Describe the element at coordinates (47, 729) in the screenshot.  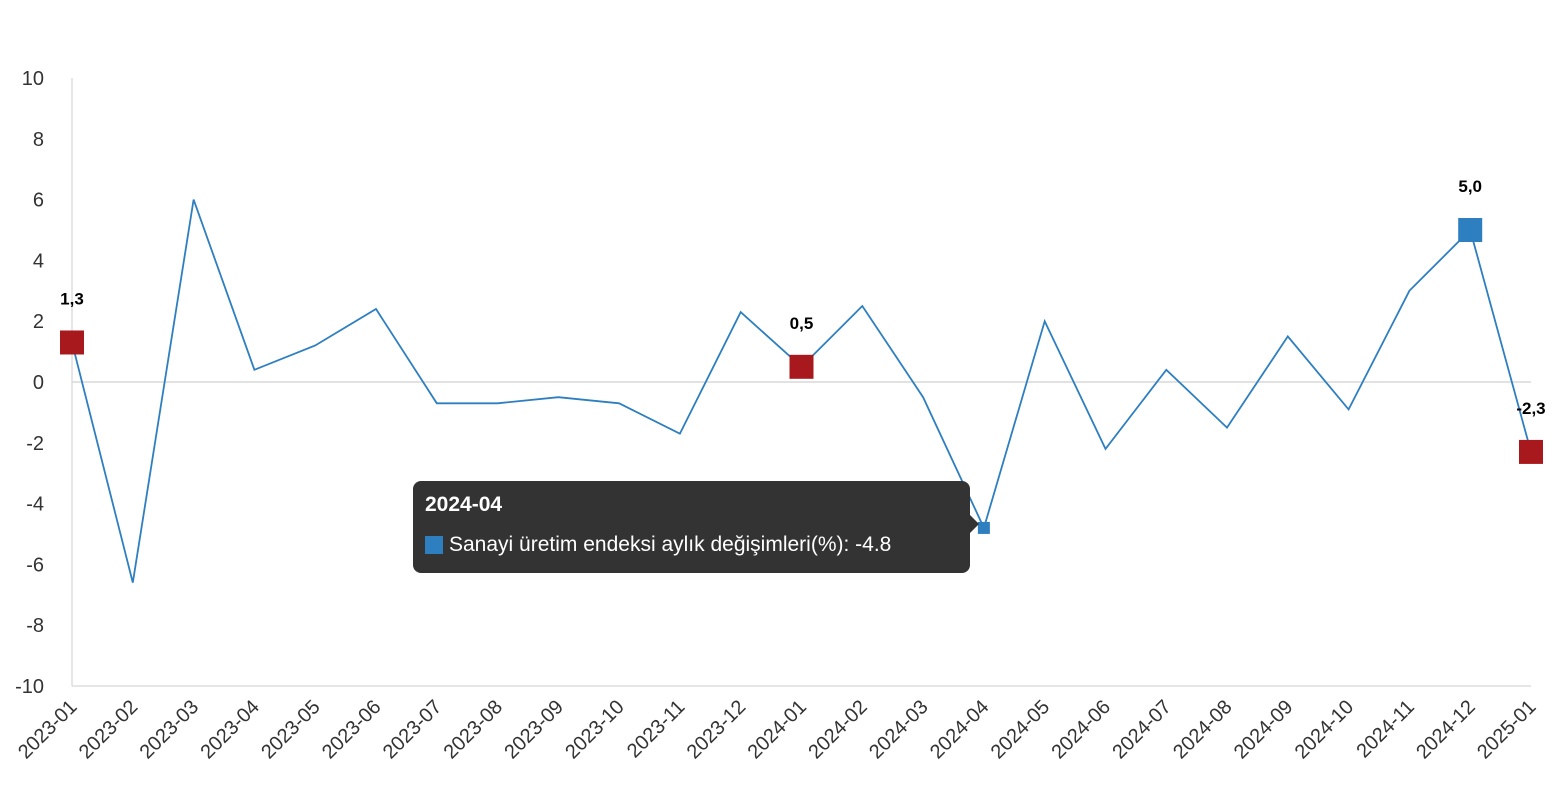
I see `x-tick-label: 2023-01` at that location.